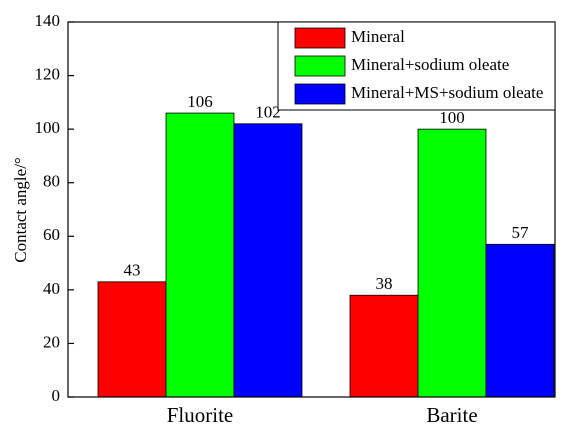  I want to click on x-tick-label: Barite, so click(451, 415).